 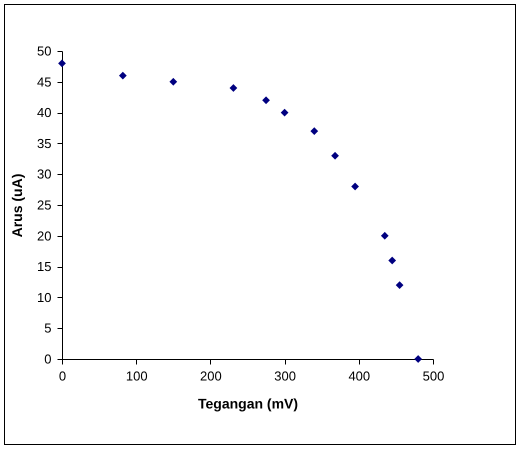 What do you see at coordinates (285, 376) in the screenshot?
I see `x-tick-label: 300` at bounding box center [285, 376].